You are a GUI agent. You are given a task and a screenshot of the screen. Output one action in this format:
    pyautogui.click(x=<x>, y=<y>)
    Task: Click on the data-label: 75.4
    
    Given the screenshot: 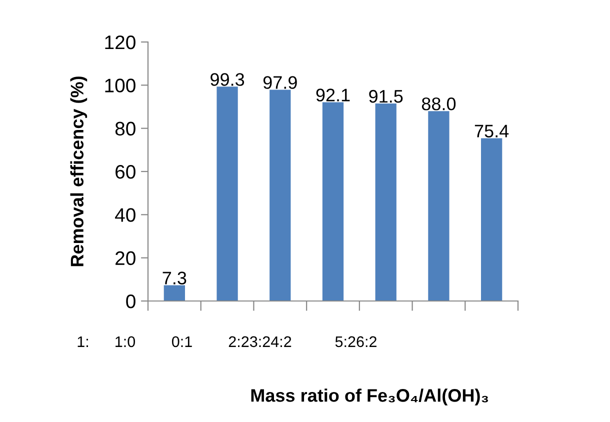 What is the action you would take?
    pyautogui.click(x=491, y=131)
    